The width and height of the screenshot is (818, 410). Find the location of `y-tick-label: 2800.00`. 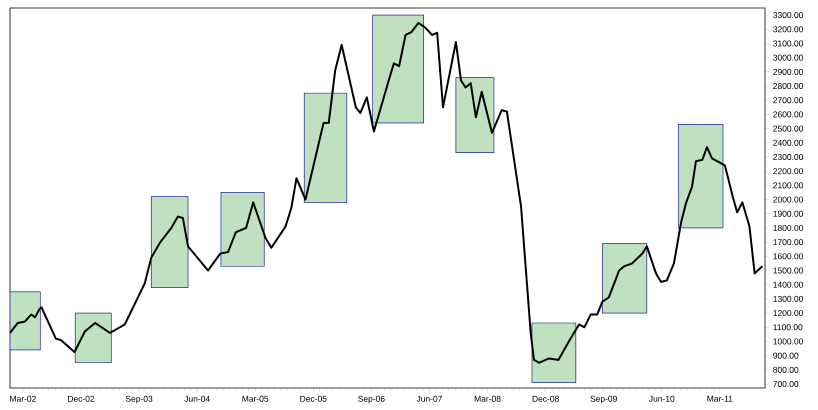

y-tick-label: 2800.00 is located at coordinates (788, 86).